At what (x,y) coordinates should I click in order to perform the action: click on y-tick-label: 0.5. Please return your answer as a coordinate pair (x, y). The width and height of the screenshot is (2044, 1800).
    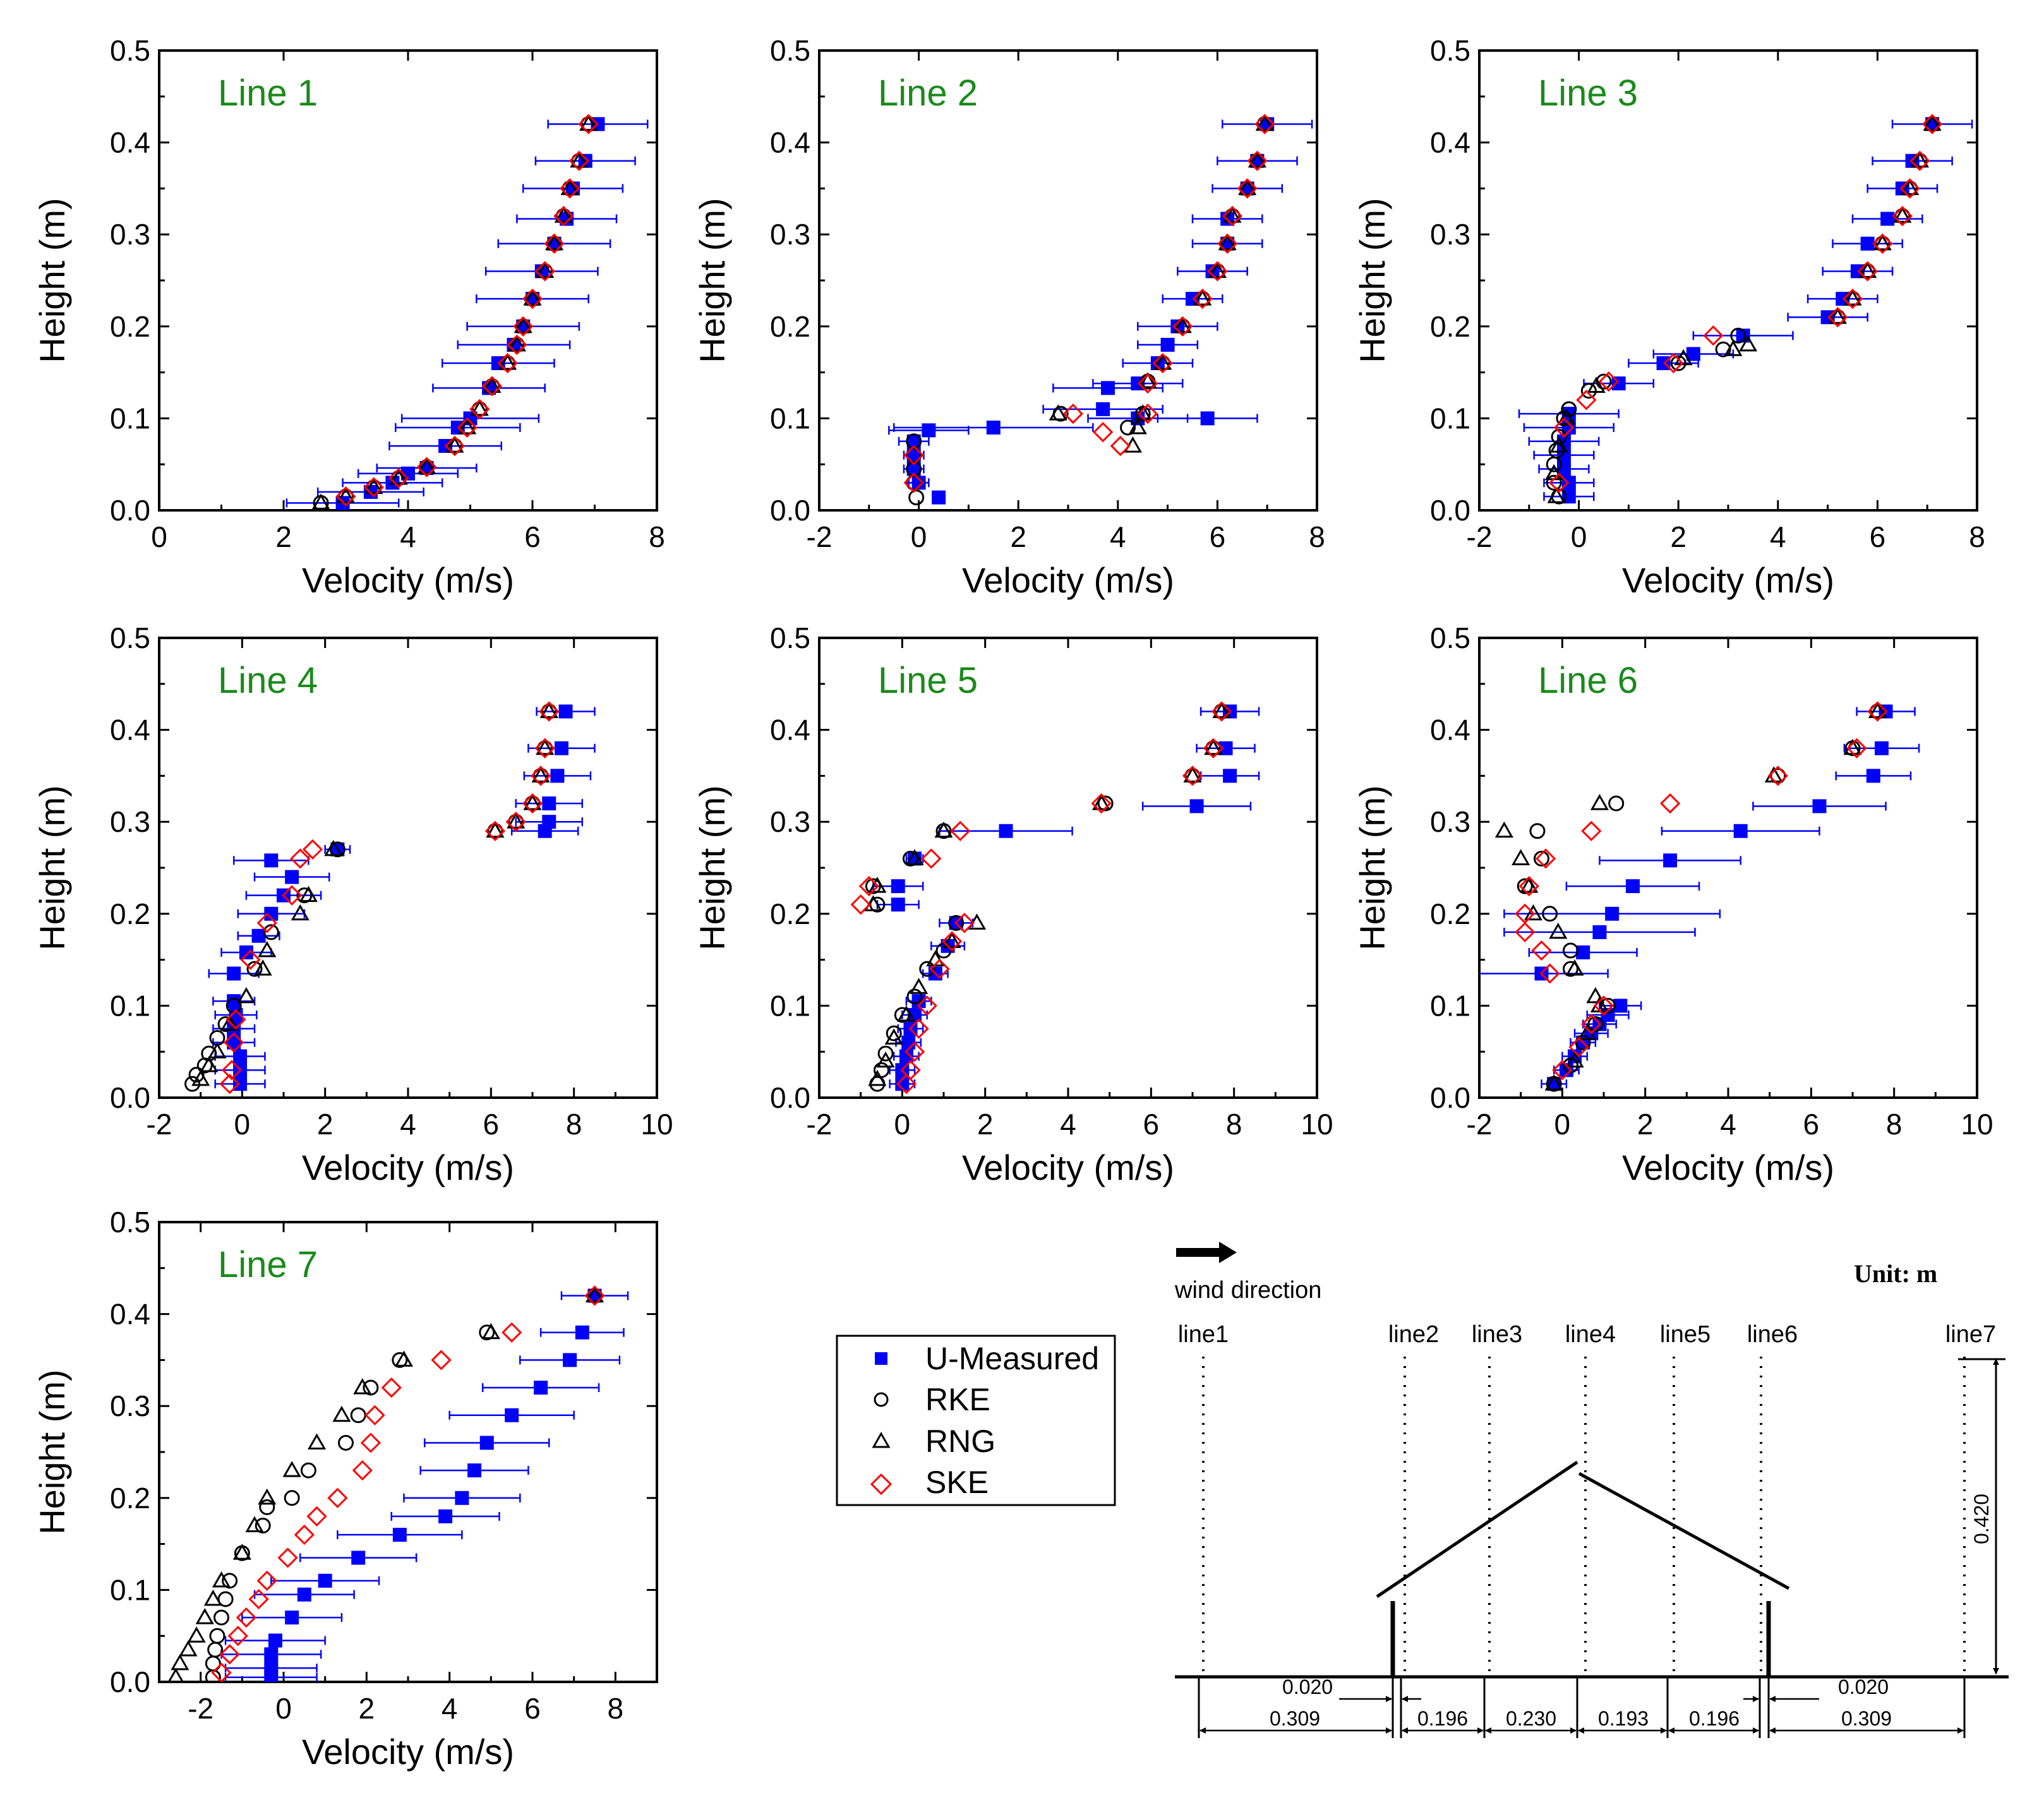
    Looking at the image, I should click on (790, 50).